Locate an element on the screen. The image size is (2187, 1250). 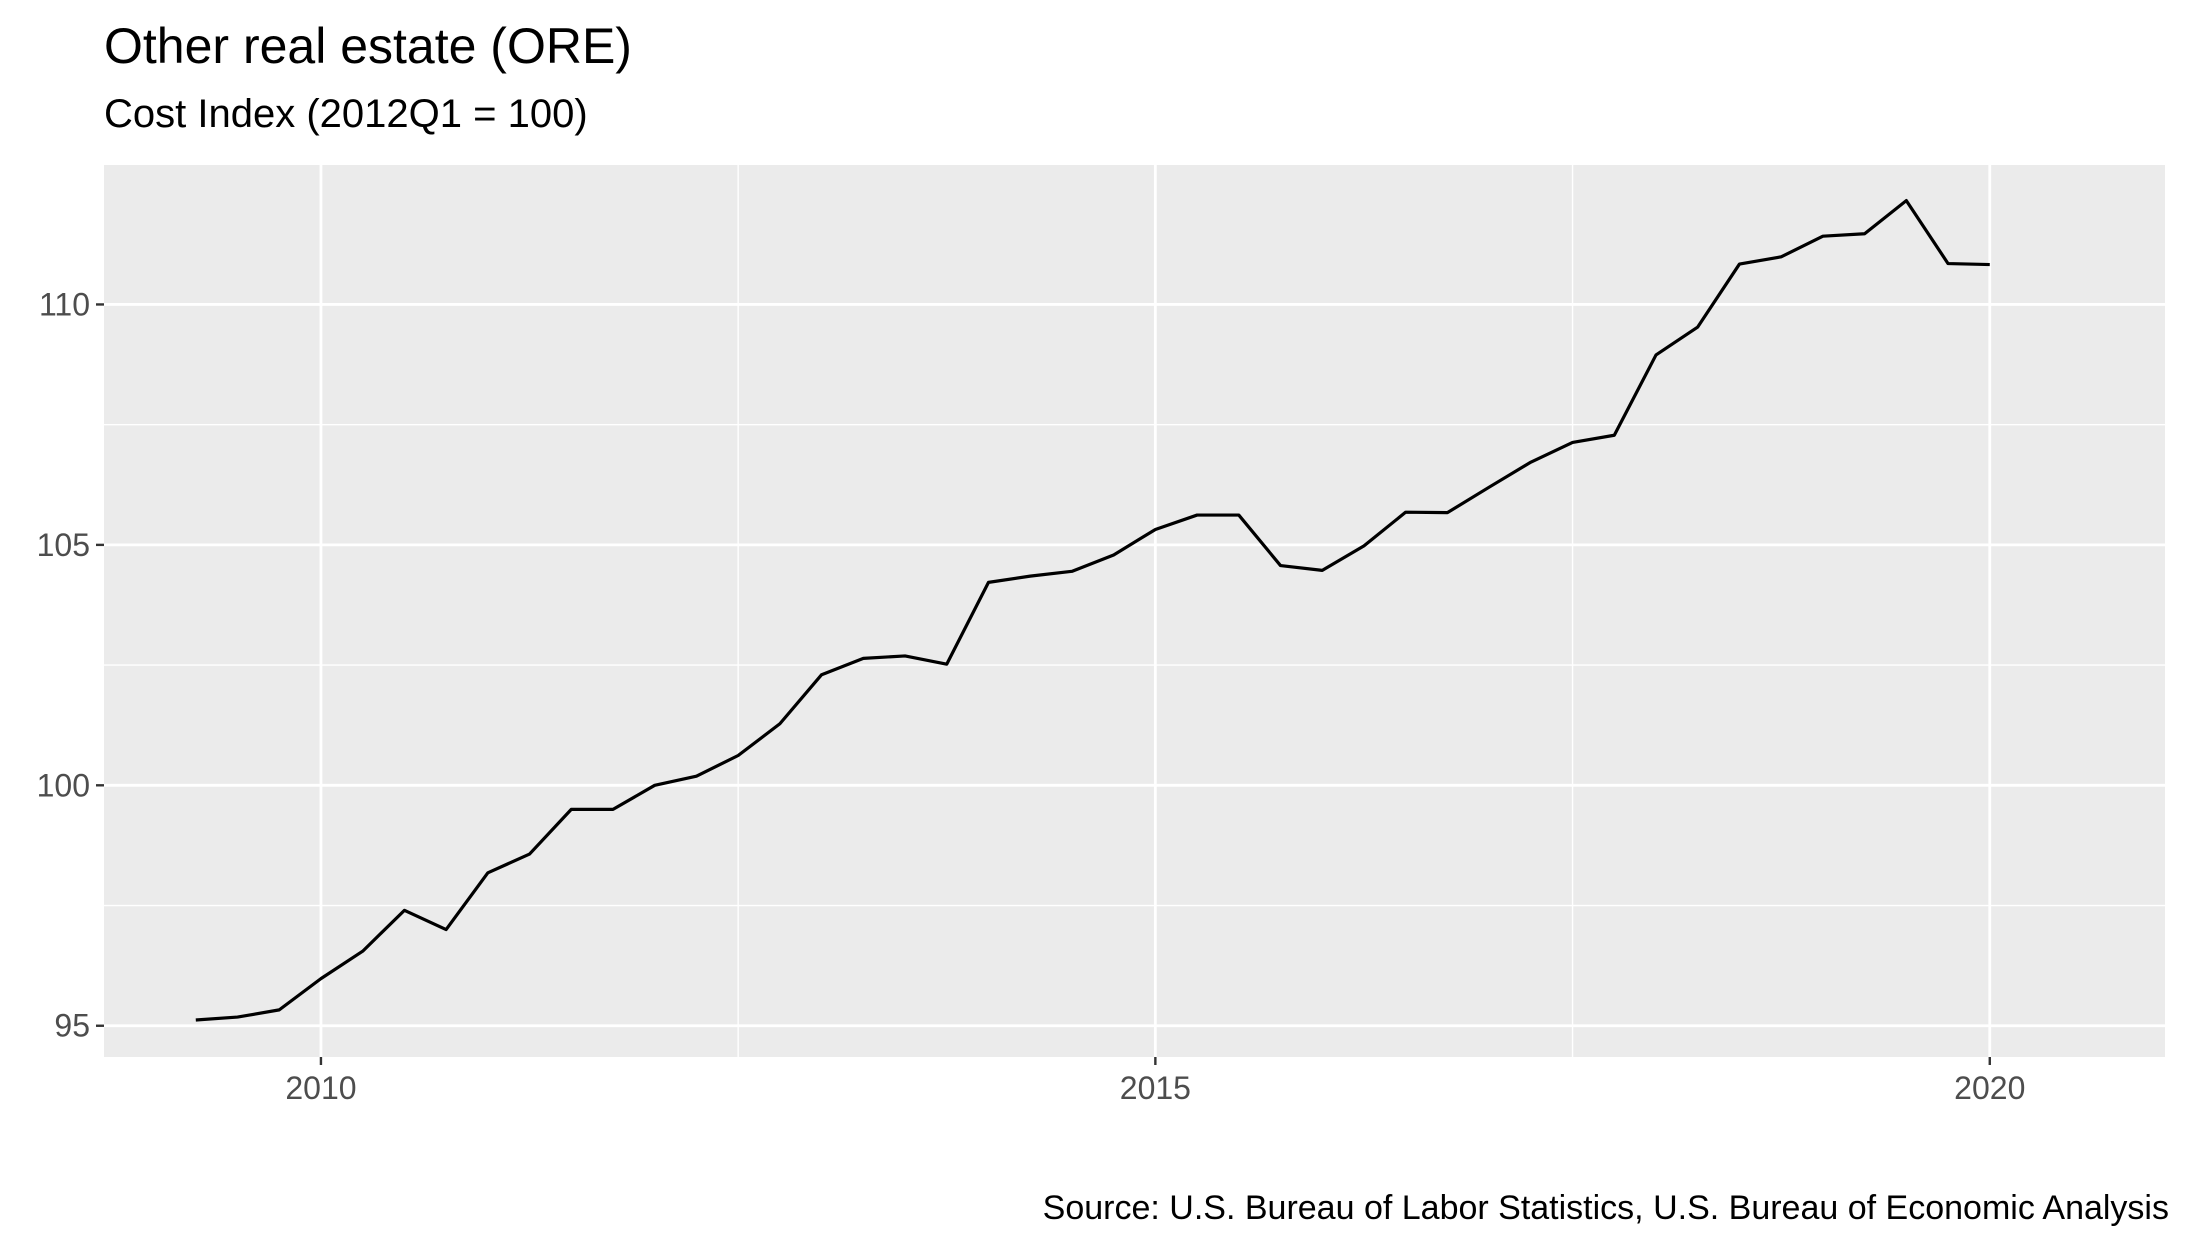
chart-title: Other real estate (ORE) is located at coordinates (368, 46).